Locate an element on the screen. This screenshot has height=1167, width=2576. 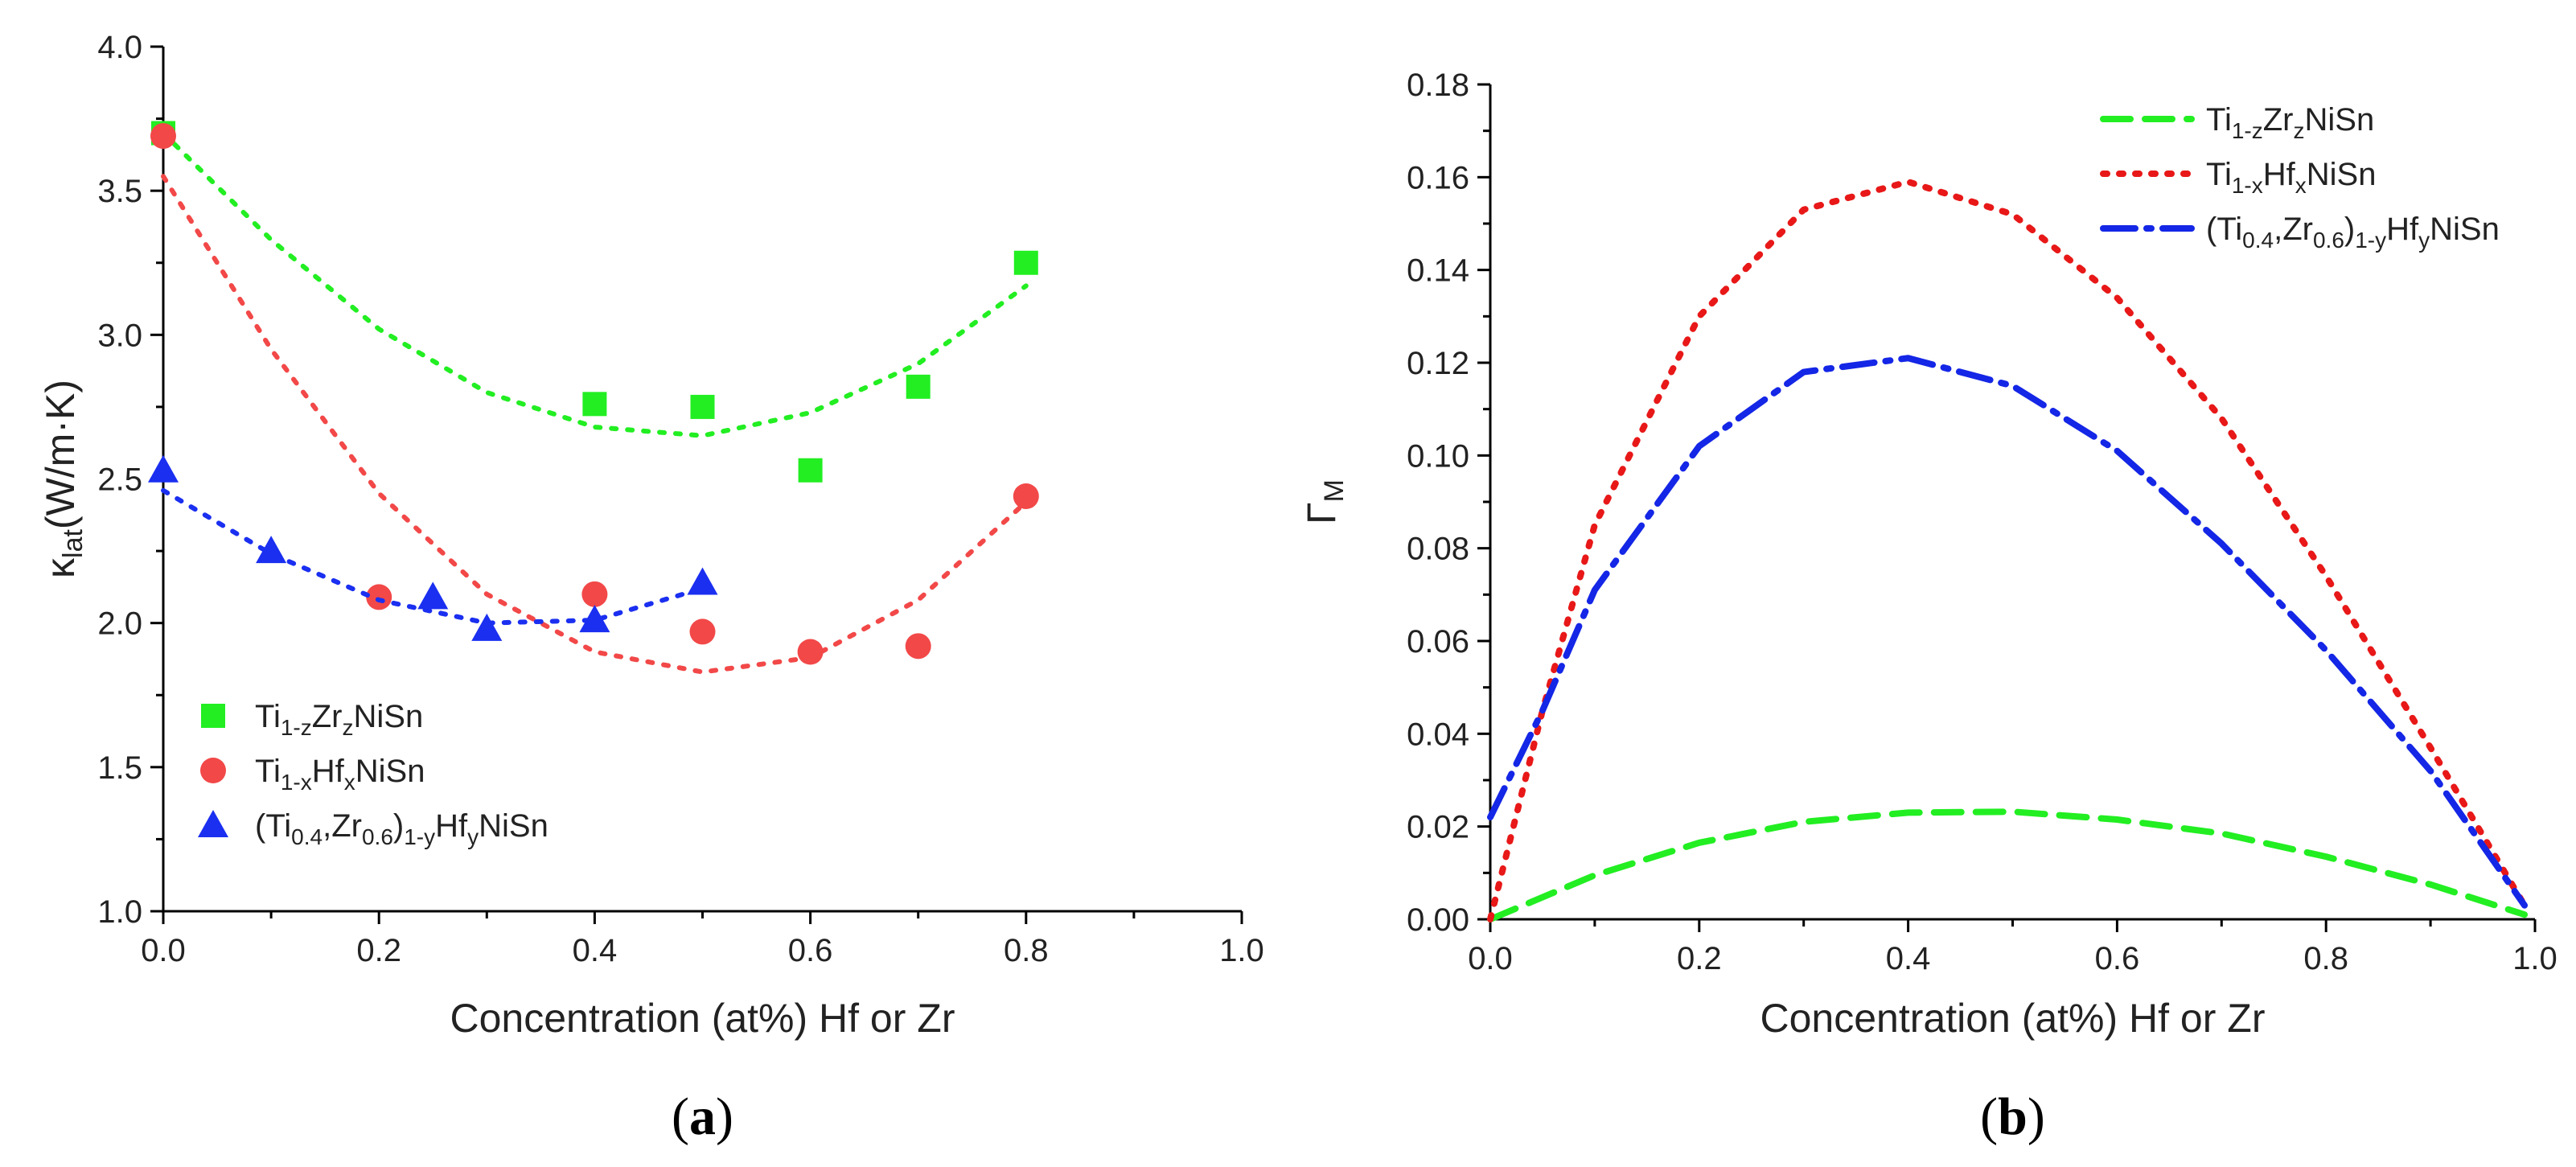
panel-b-y-tick-label: 0.00 is located at coordinates (1438, 920).